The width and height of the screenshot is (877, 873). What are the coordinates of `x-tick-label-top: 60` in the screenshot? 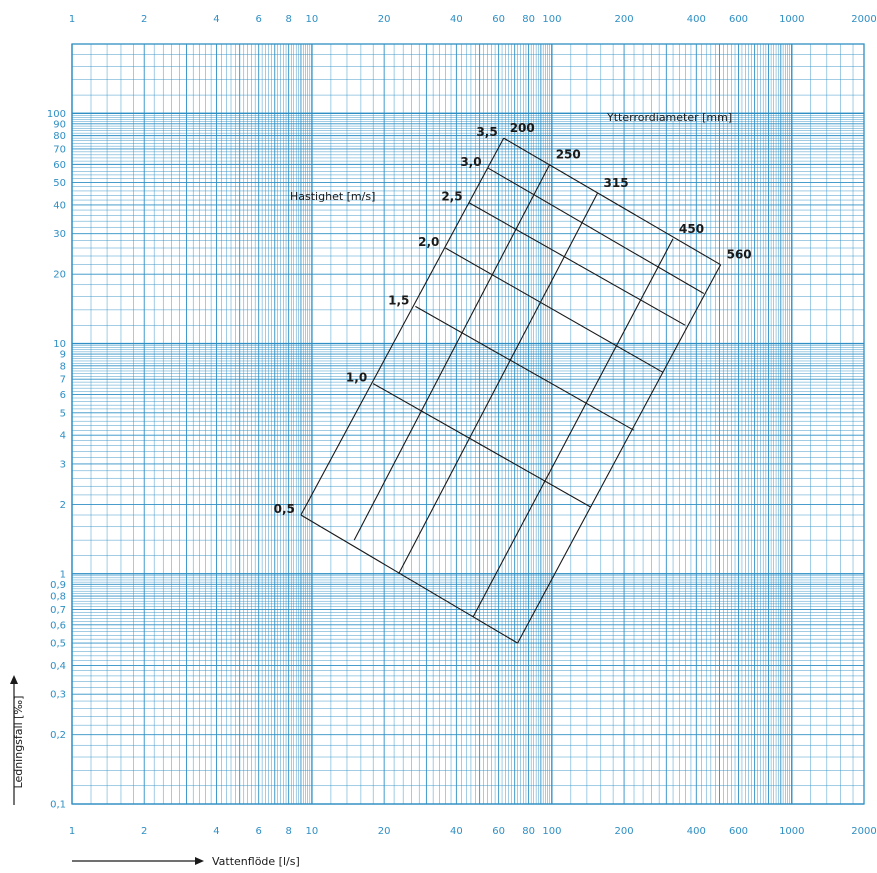 It's located at (498, 19).